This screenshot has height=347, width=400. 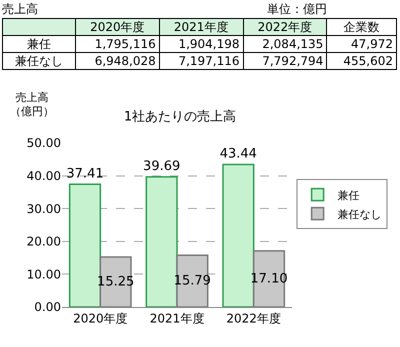 What do you see at coordinates (293, 44) in the screenshot?
I see `text: 2,084,135` at bounding box center [293, 44].